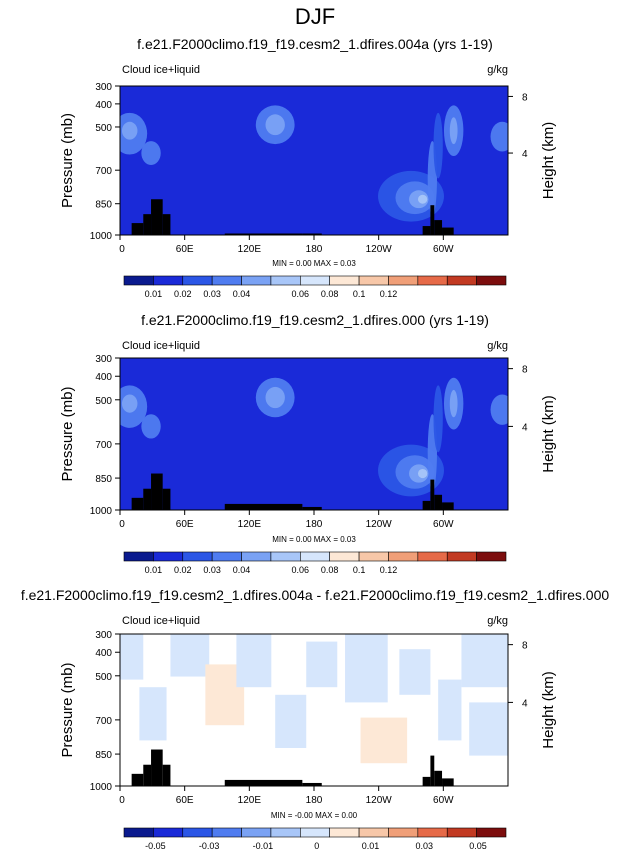  What do you see at coordinates (330, 570) in the screenshot?
I see `colorbar-label: 0.08` at bounding box center [330, 570].